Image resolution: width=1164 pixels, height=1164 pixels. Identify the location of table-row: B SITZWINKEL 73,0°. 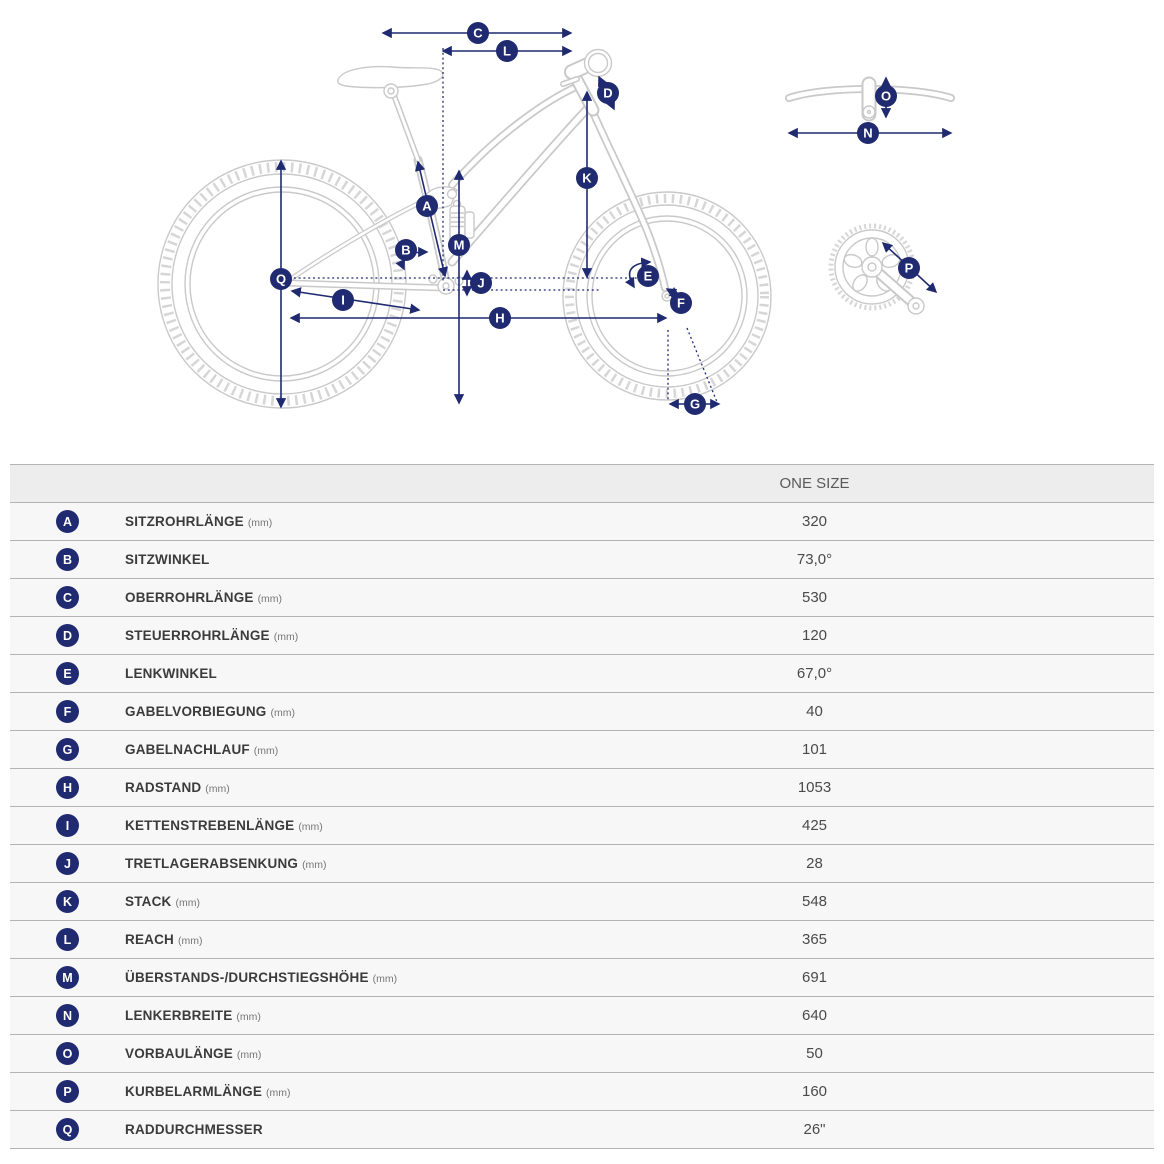
(582, 559).